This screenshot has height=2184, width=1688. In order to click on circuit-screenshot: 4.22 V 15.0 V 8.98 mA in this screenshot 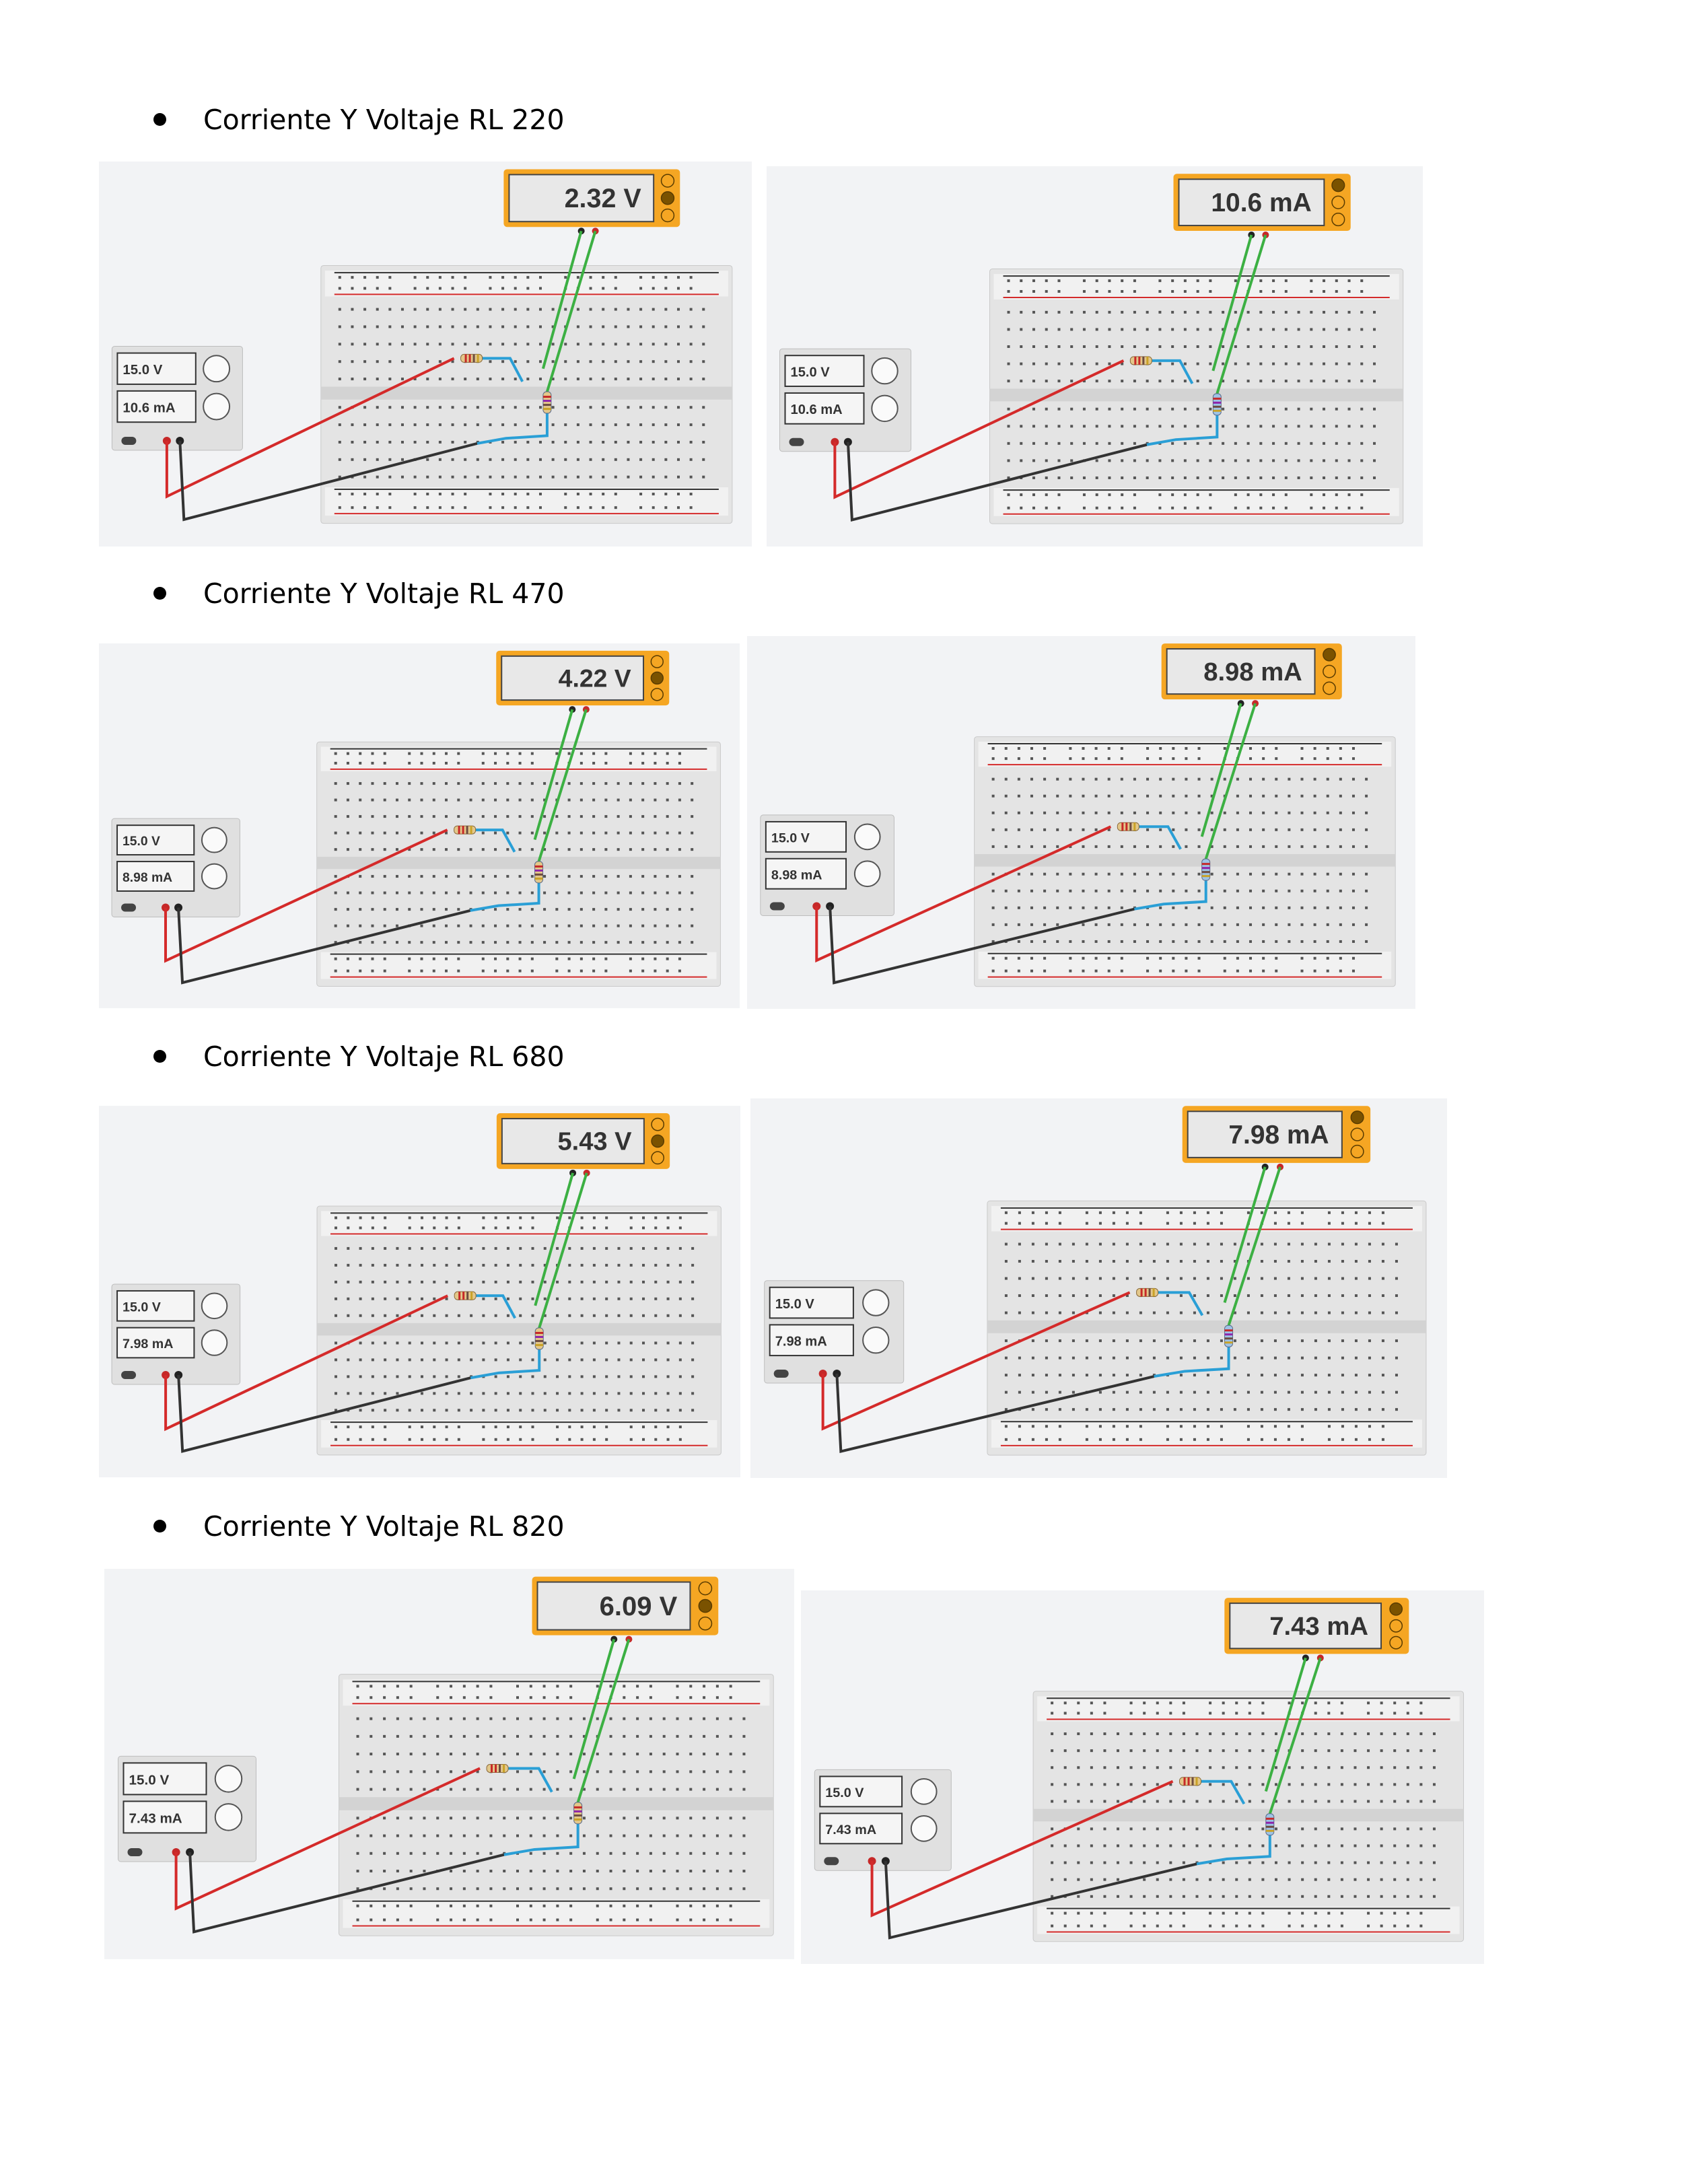, I will do `click(419, 825)`.